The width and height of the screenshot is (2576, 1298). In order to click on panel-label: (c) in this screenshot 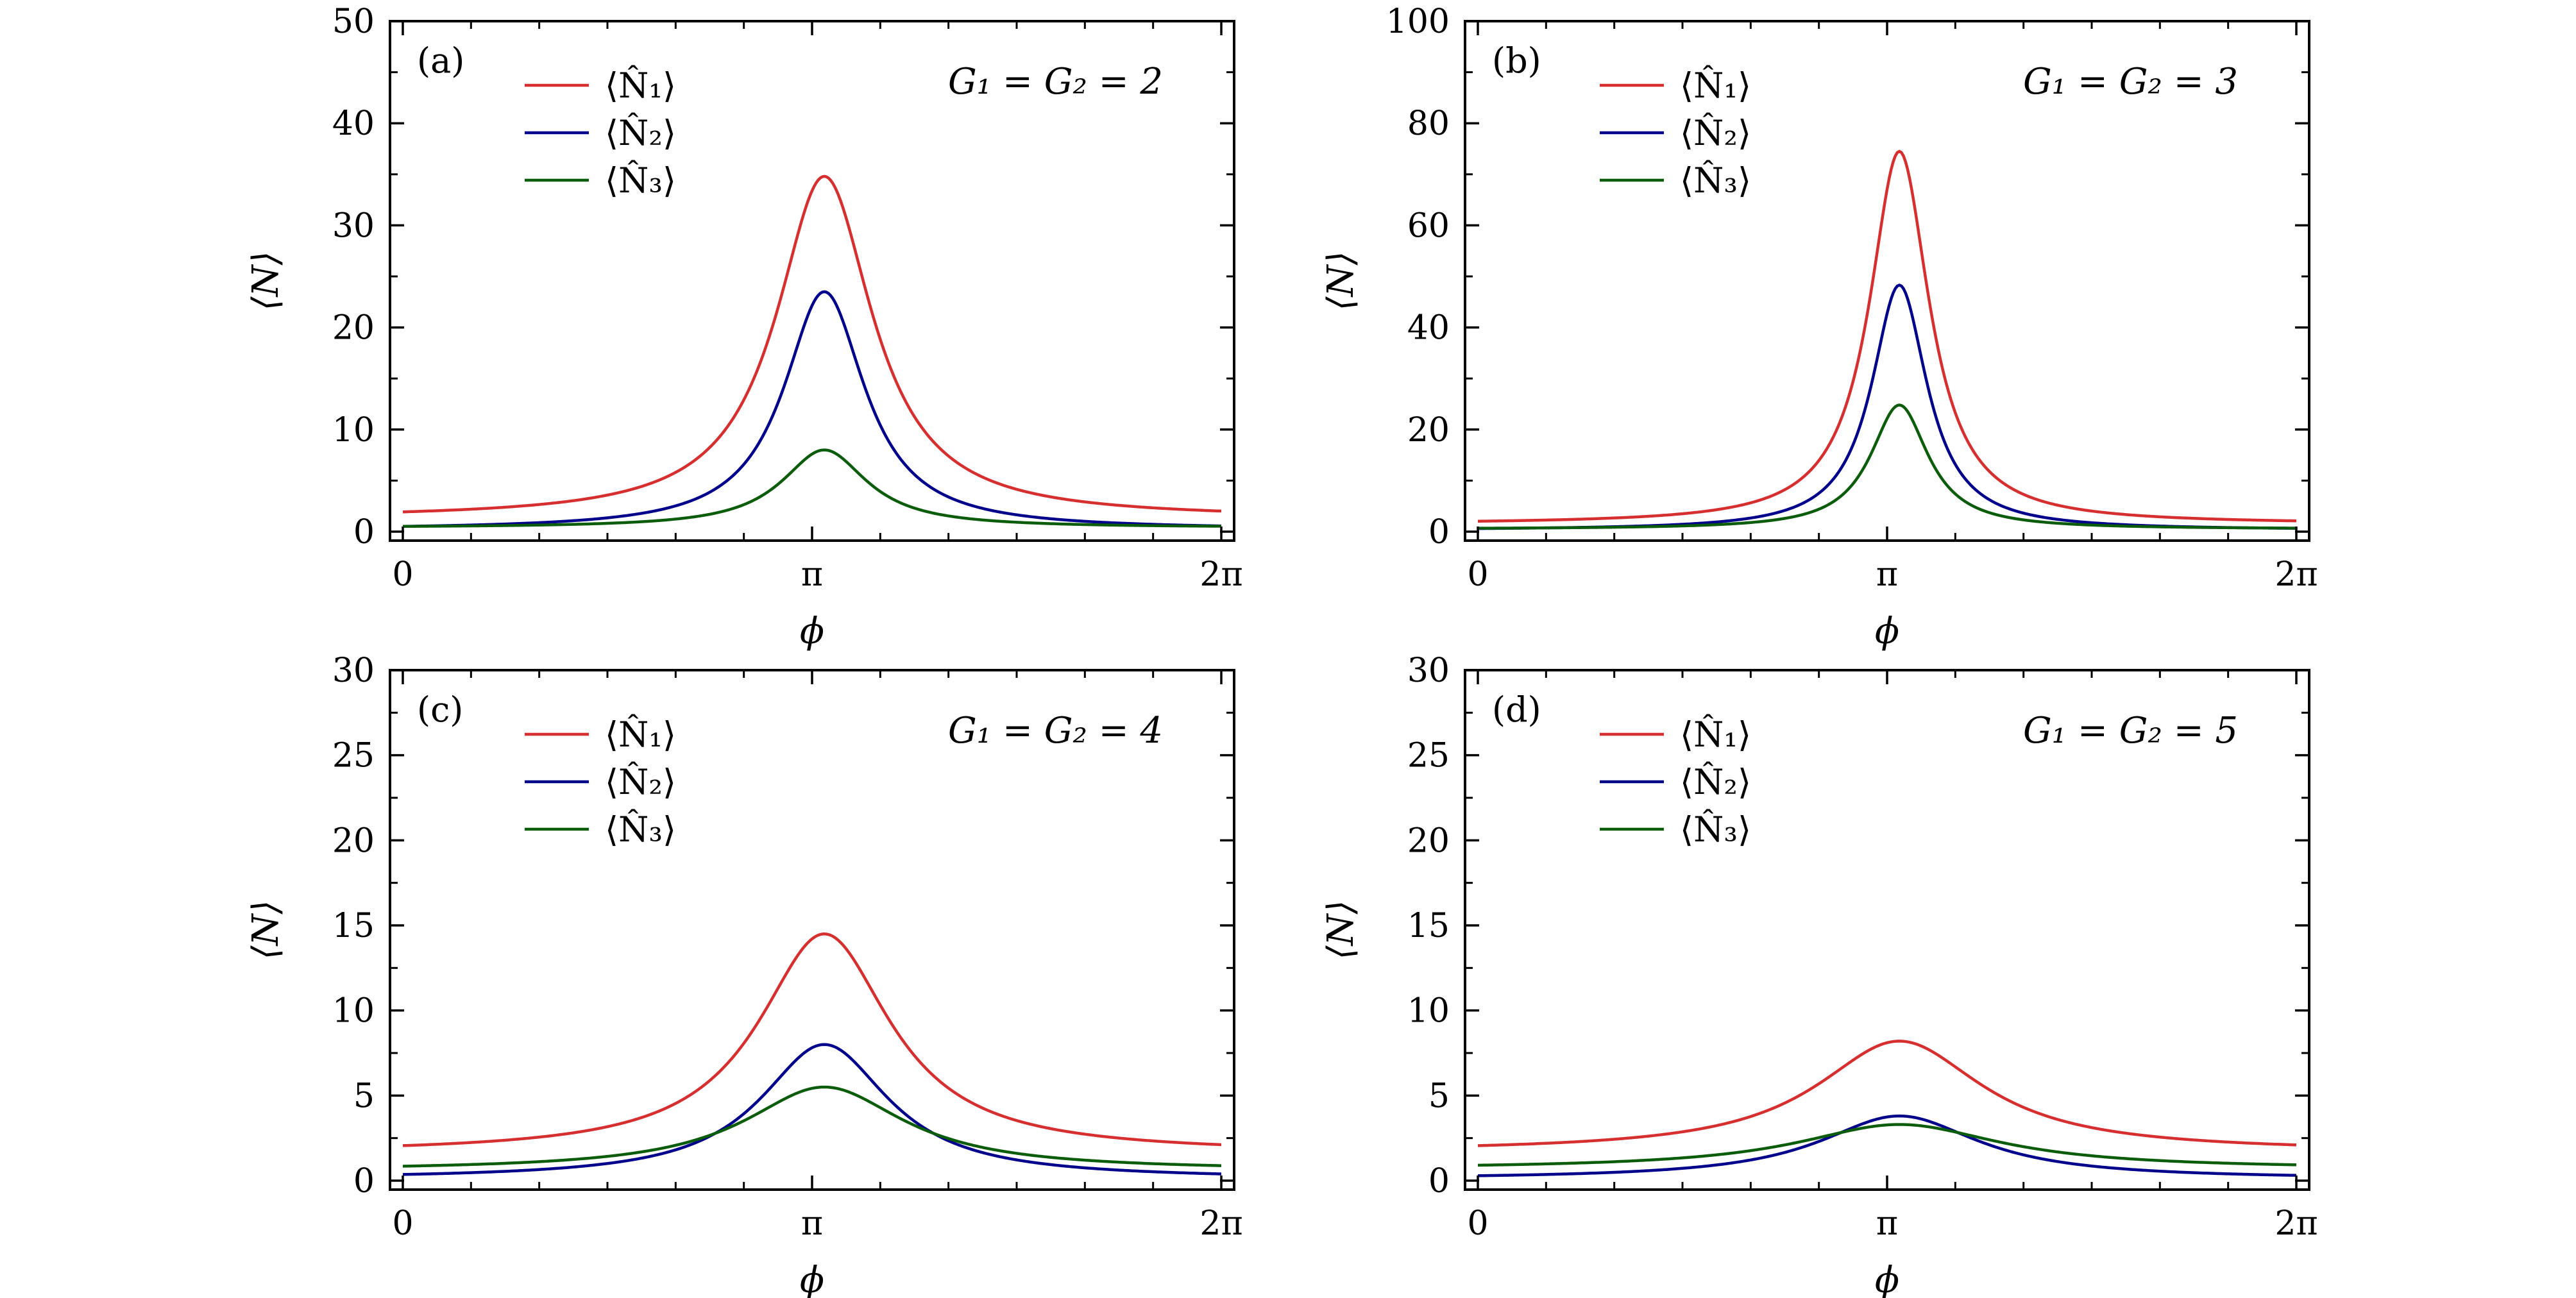, I will do `click(440, 709)`.